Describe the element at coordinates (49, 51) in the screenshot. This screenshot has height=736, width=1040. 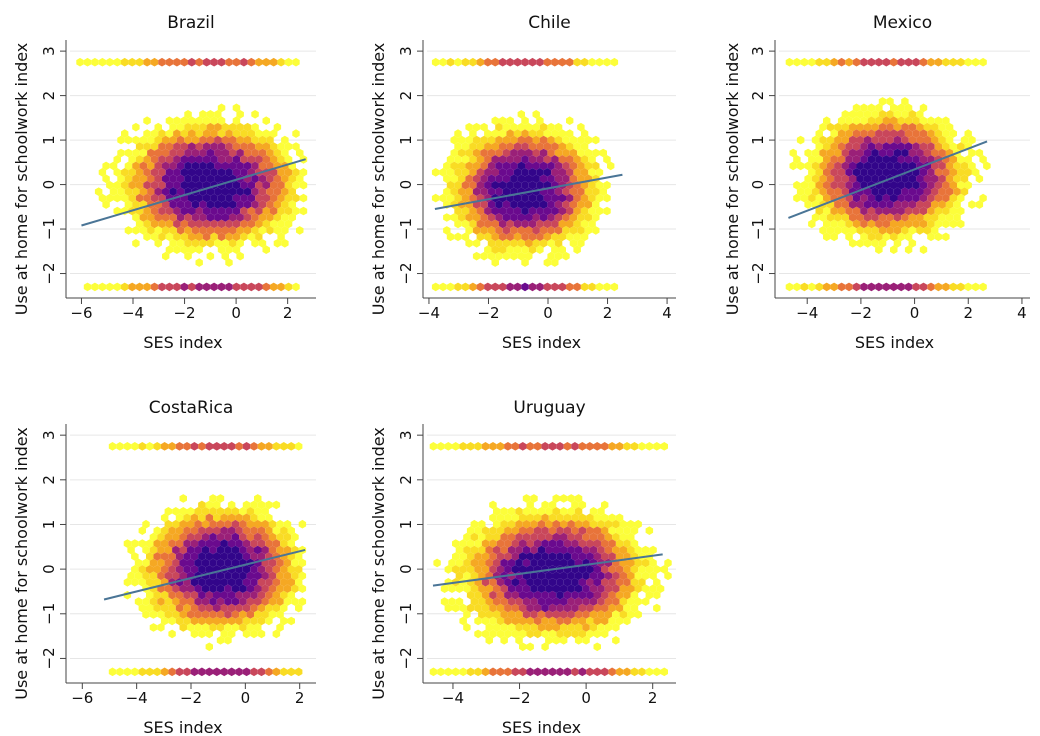
I see `y-tick-label: 3` at that location.